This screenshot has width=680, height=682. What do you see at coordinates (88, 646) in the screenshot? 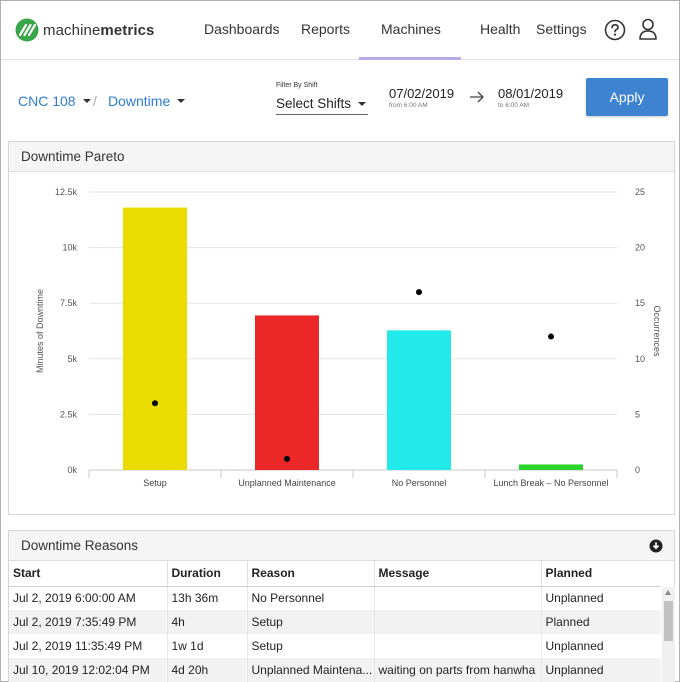
I see `cell-start: Jul 2, 2019 11:35:49 PM` at bounding box center [88, 646].